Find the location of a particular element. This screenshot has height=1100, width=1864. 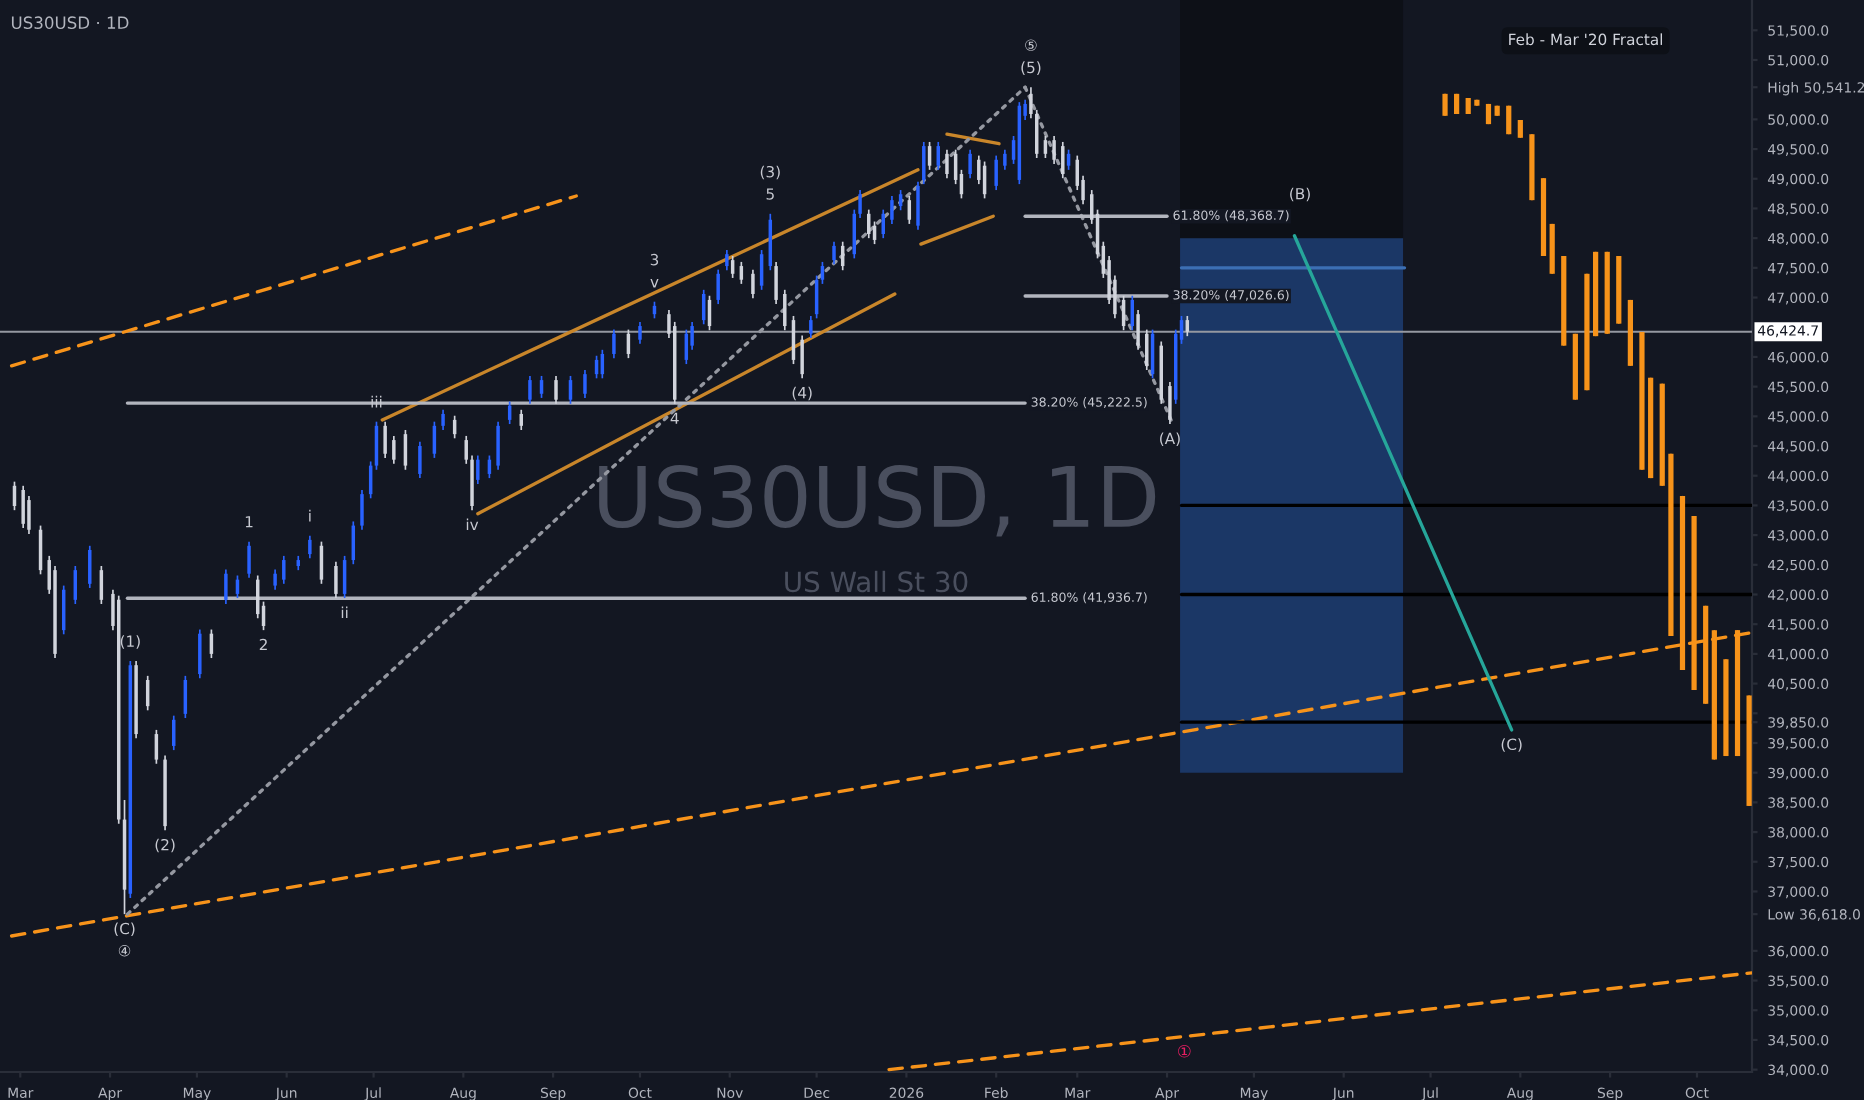

annotation: ① is located at coordinates (1184, 1051).